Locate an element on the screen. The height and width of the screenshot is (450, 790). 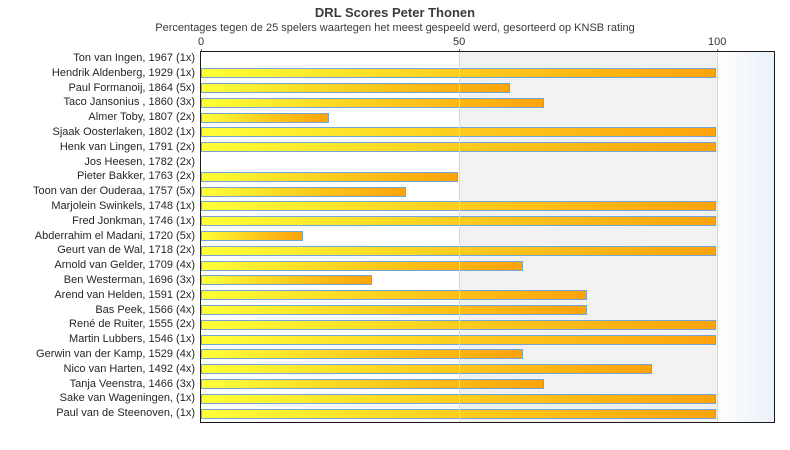
category-label: Paul van de Steenoven, (1x) is located at coordinates (125, 413).